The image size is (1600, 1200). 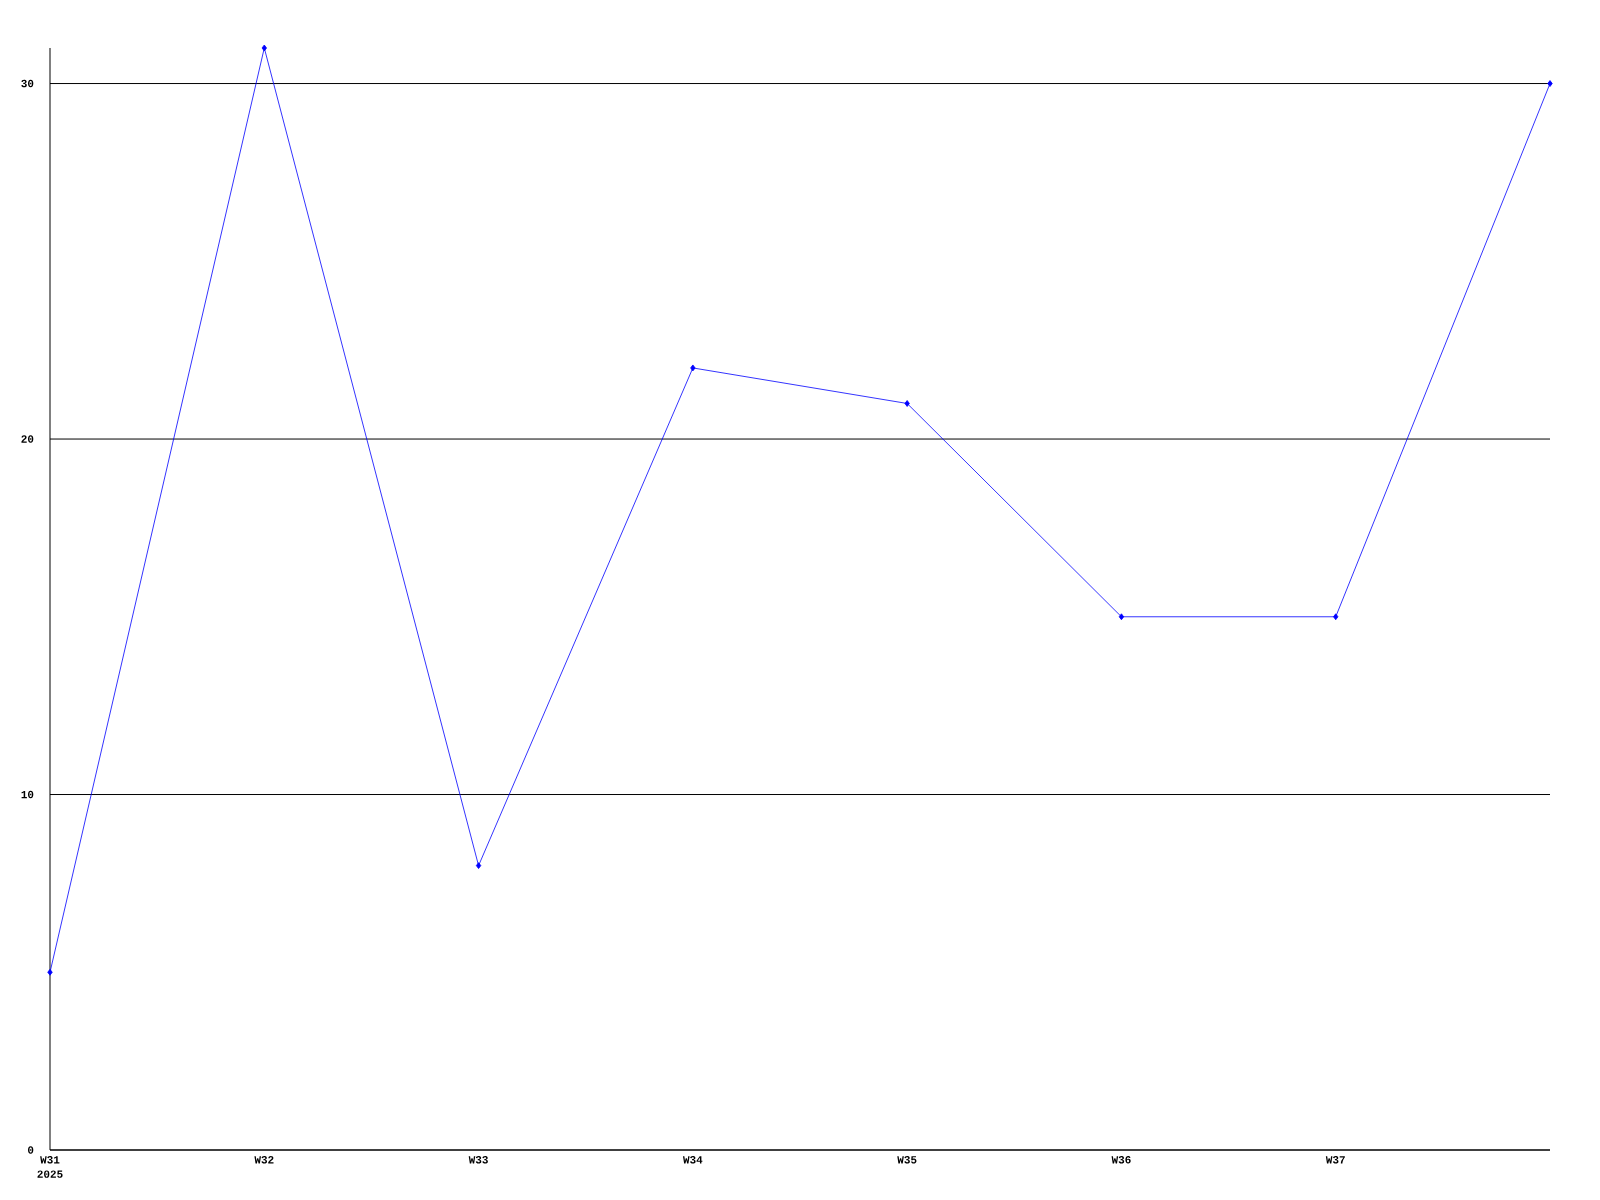 I want to click on y-tick-label: 10, so click(x=27, y=794).